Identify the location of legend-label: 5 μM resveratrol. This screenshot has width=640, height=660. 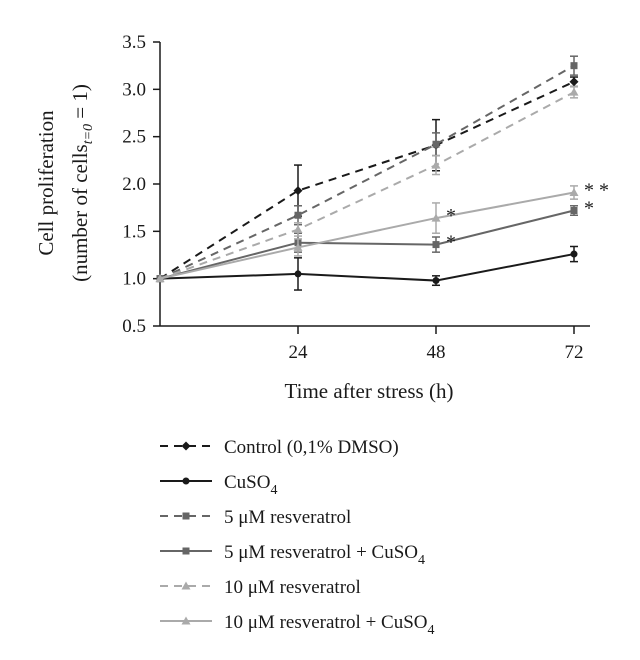
(287, 517).